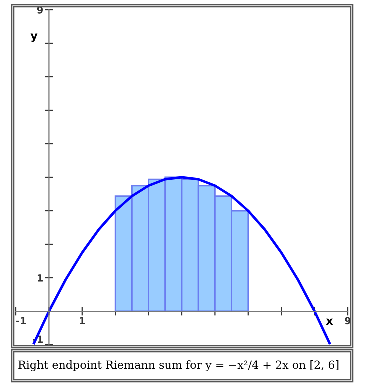 The width and height of the screenshot is (384, 387). I want to click on y-axis-title: y, so click(34, 38).